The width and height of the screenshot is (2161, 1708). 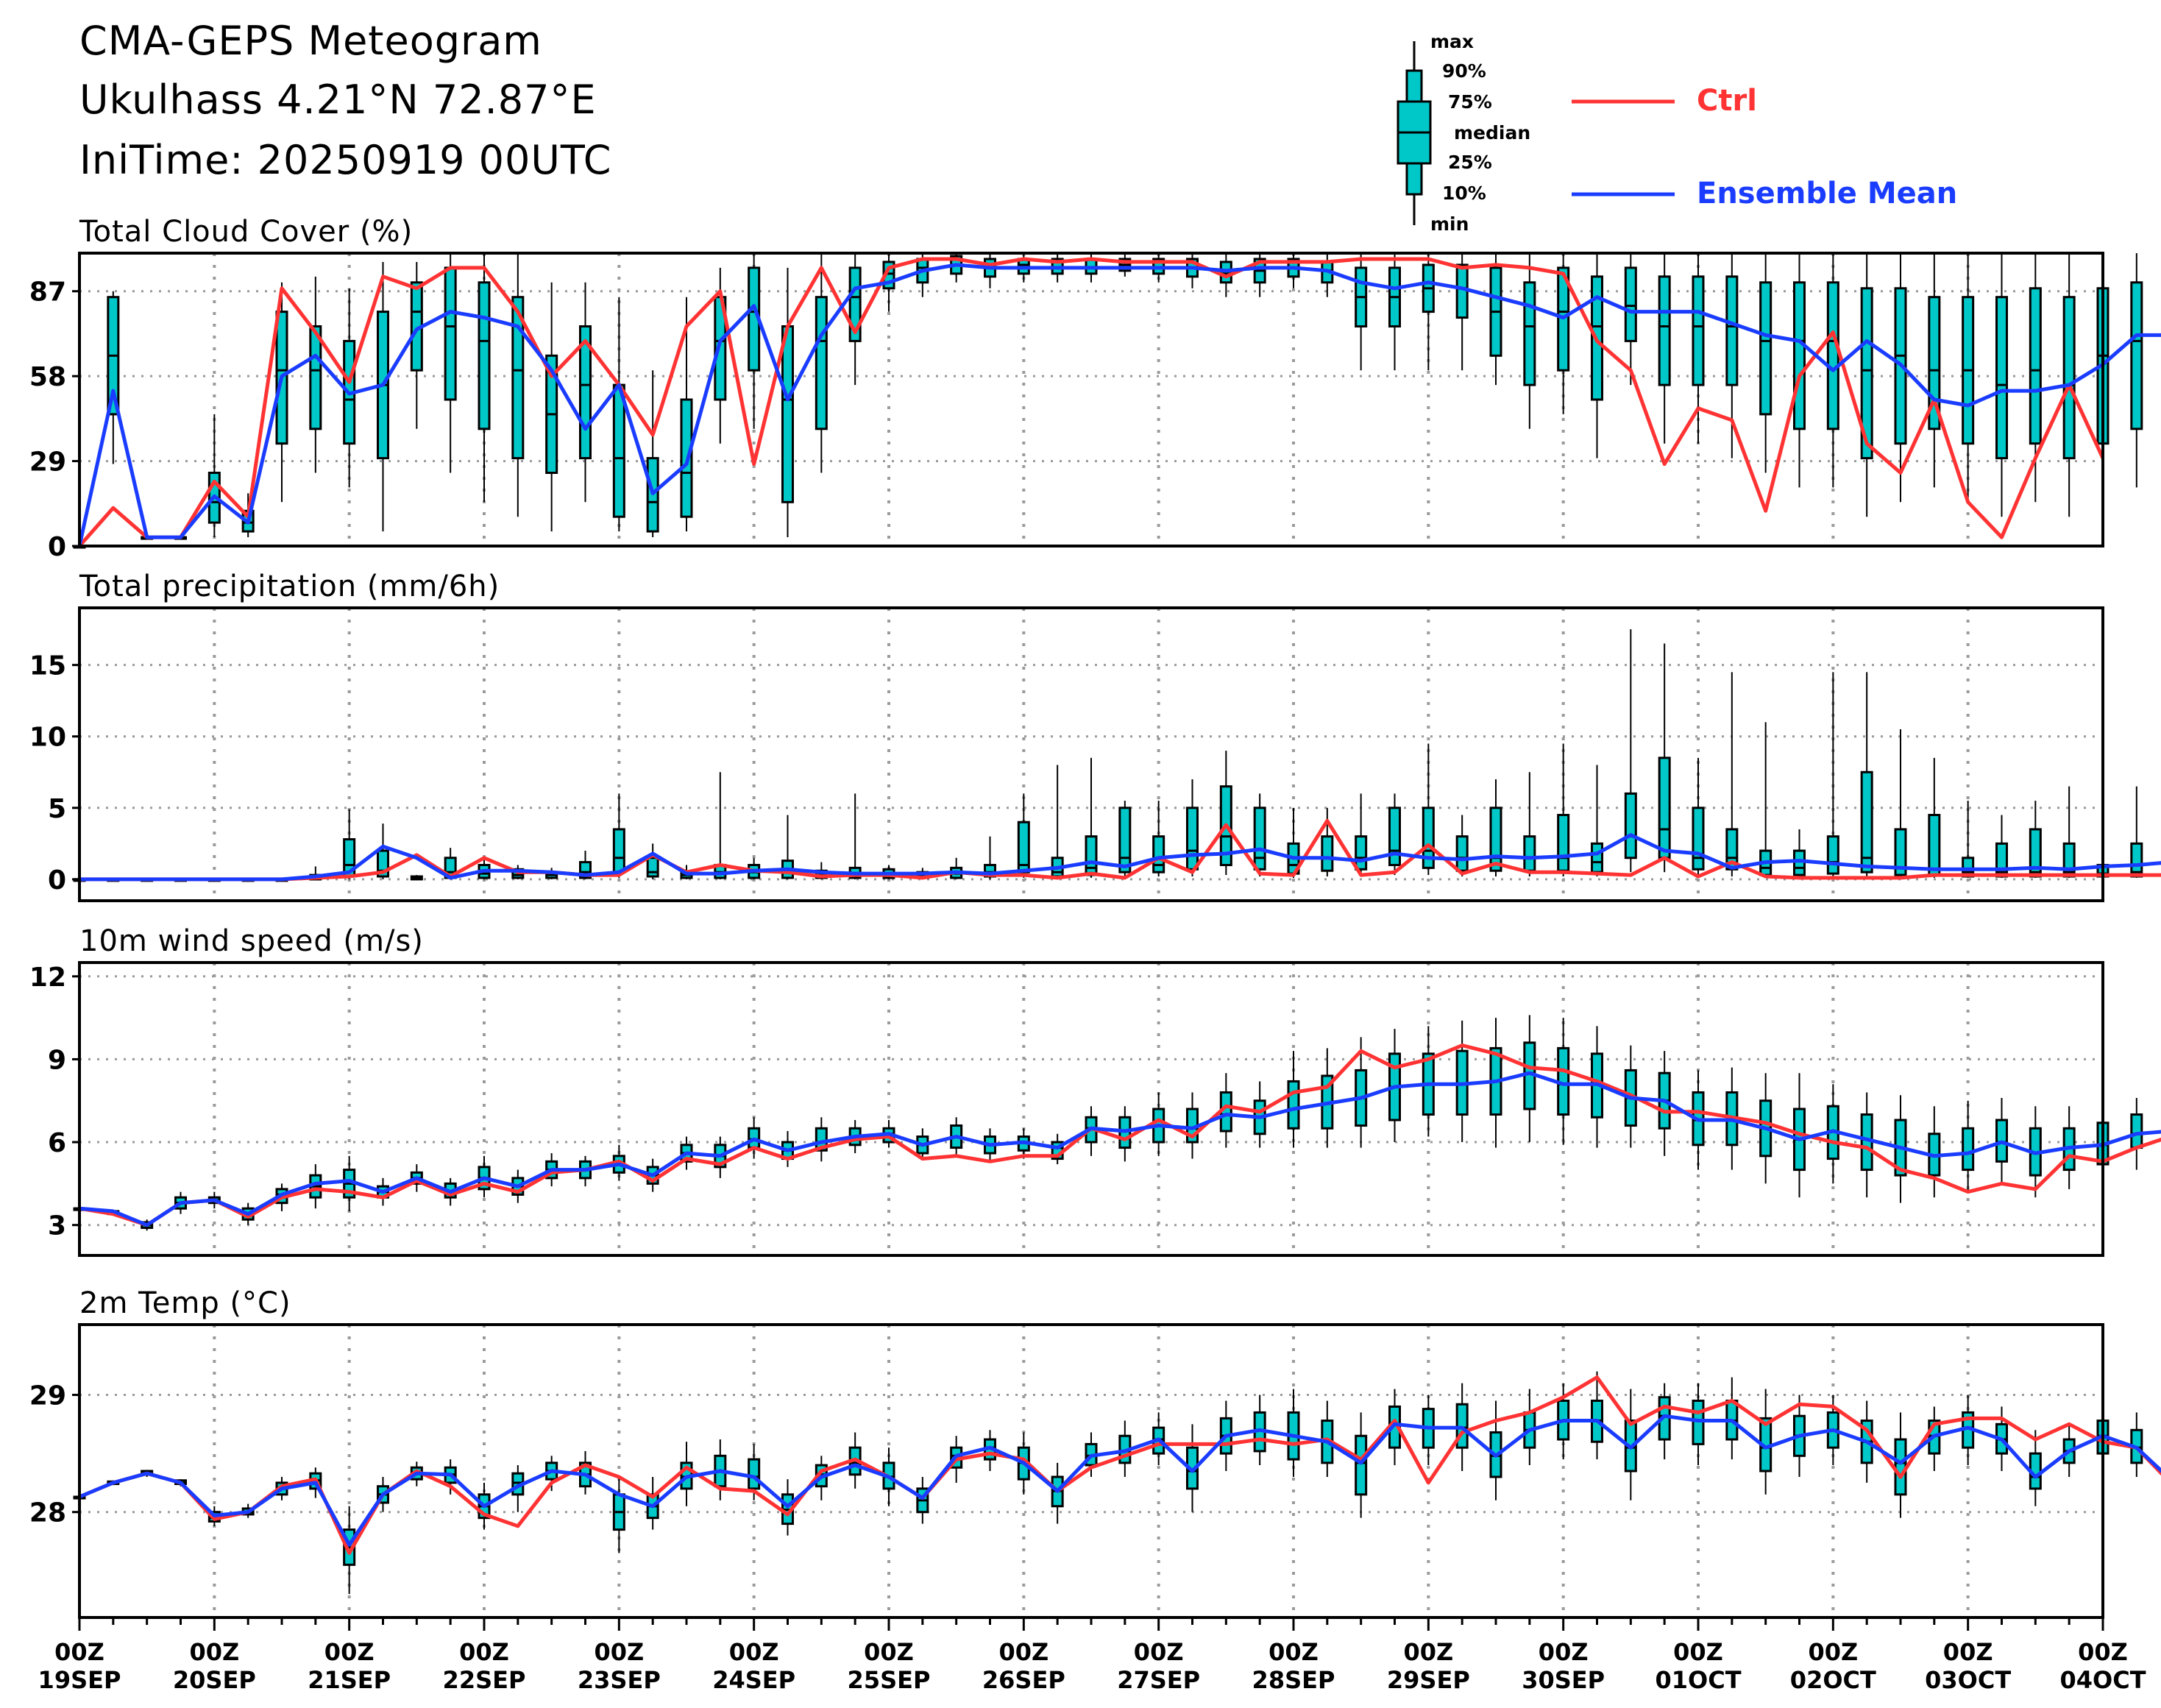 I want to click on x-tick-label-date: 24SEP, so click(x=753, y=1680).